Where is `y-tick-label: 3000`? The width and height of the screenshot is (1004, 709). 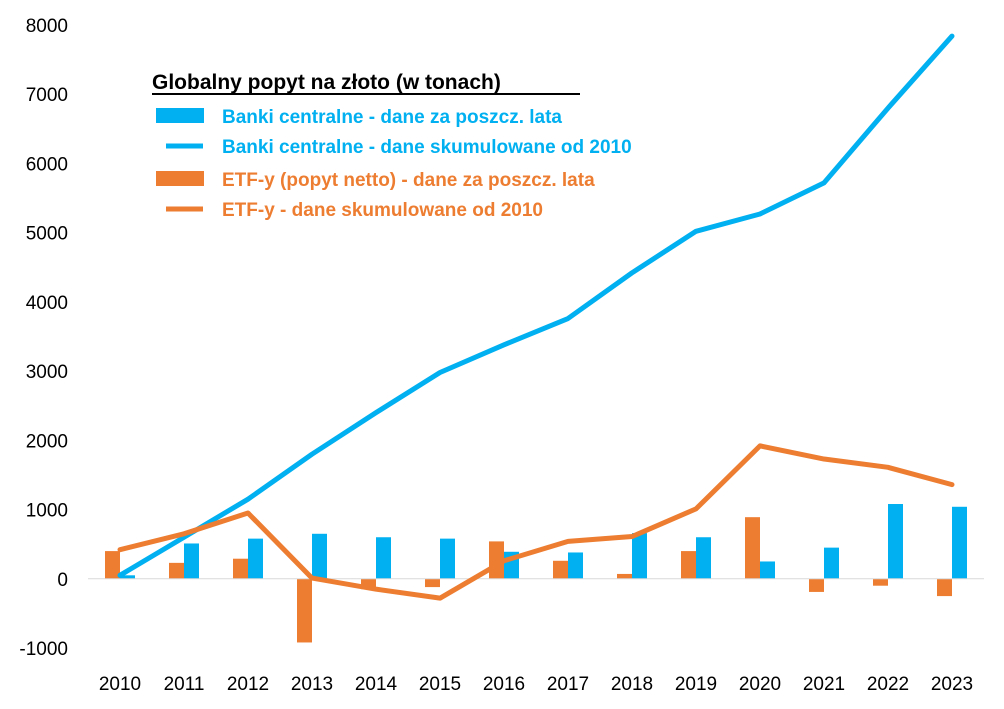 y-tick-label: 3000 is located at coordinates (47, 372).